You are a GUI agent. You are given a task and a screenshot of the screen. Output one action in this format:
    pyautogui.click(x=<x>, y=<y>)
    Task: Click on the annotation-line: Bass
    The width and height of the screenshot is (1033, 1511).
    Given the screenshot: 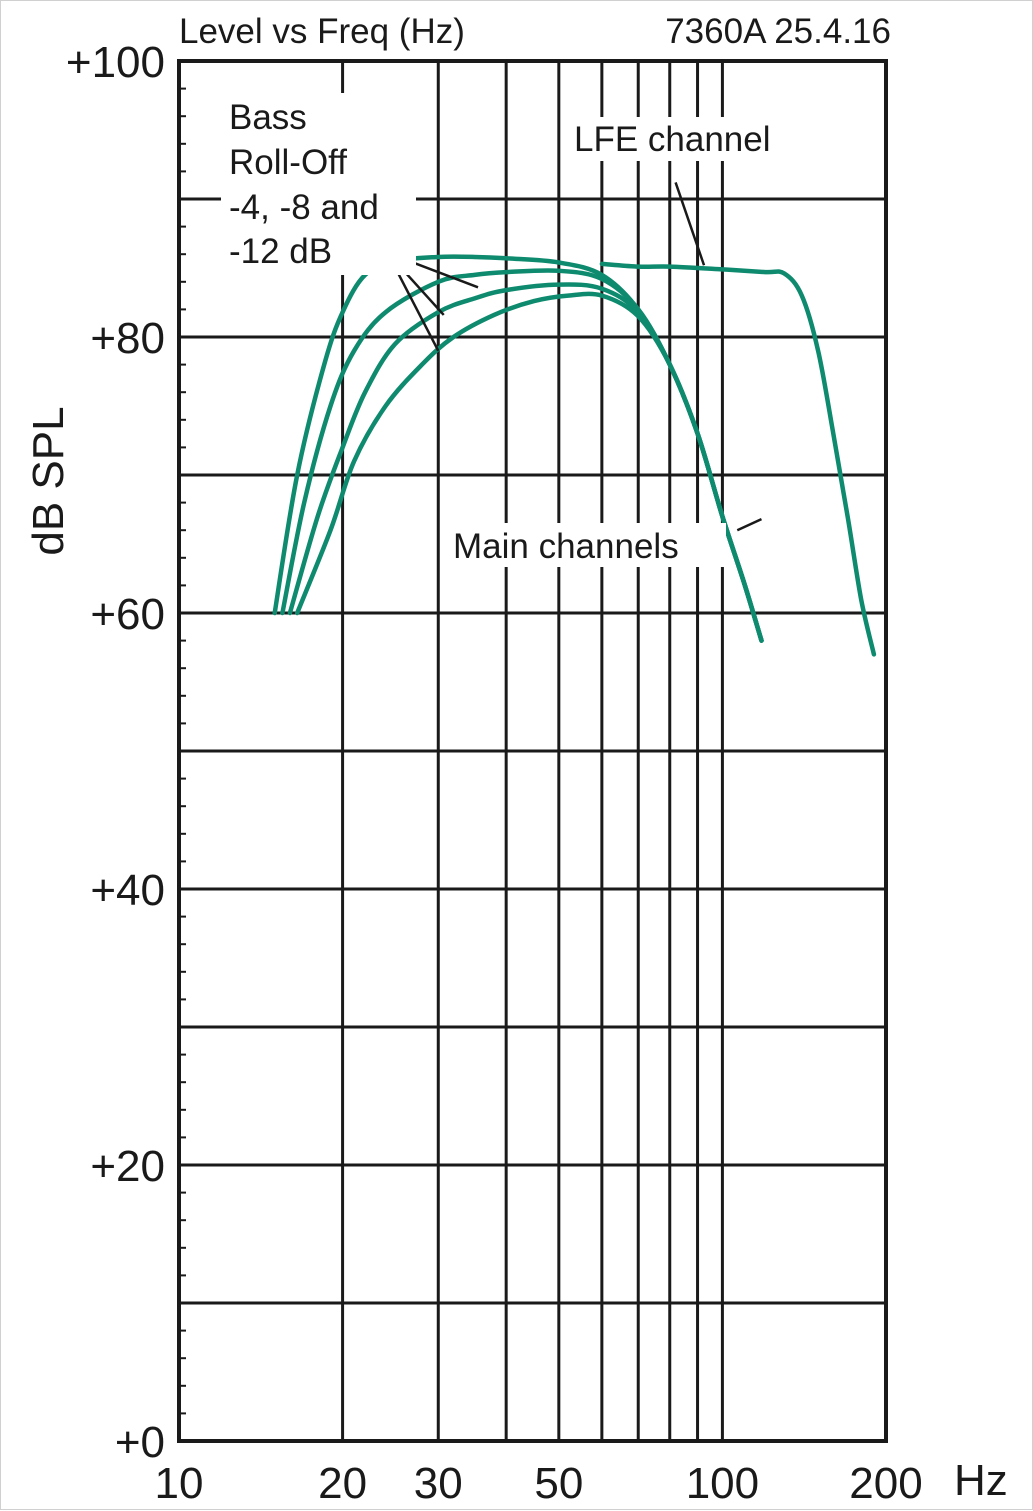 What is the action you would take?
    pyautogui.click(x=268, y=117)
    